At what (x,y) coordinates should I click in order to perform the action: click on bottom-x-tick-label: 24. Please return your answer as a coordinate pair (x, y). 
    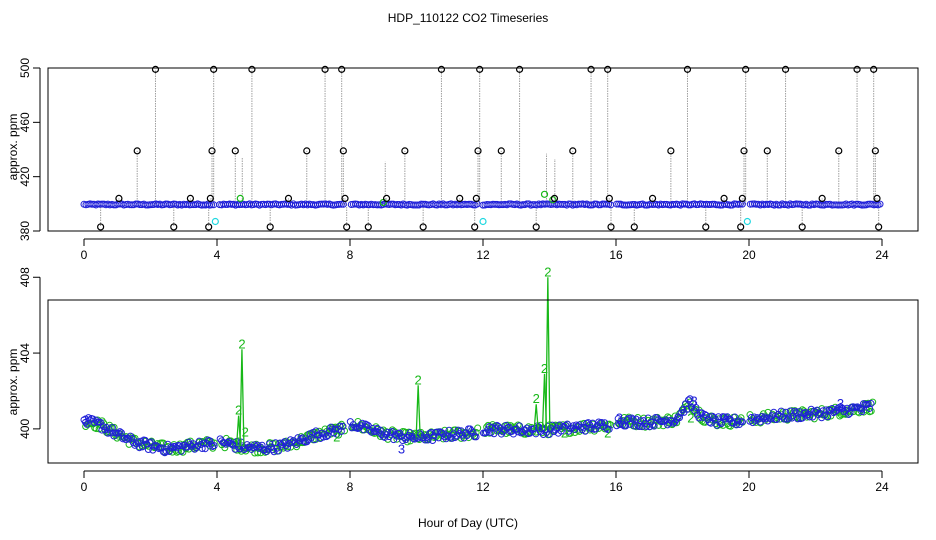
    Looking at the image, I should click on (882, 487).